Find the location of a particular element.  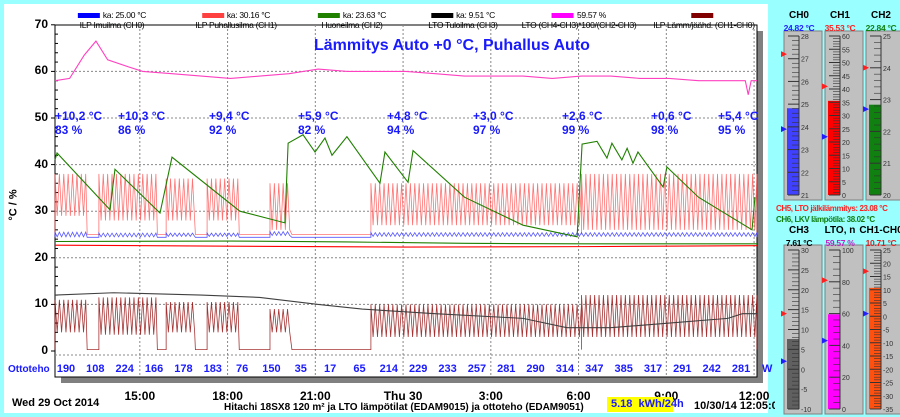

legend-label: LTO Tuloilma (CH3) is located at coordinates (463, 25).